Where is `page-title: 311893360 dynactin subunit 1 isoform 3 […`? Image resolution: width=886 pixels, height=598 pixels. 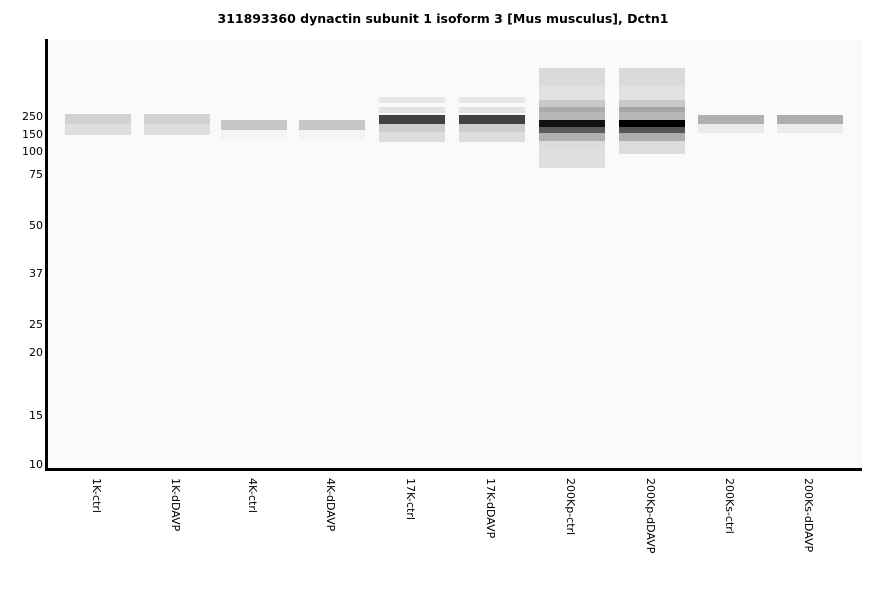 page-title: 311893360 dynactin subunit 1 isoform 3 [… is located at coordinates (443, 18).